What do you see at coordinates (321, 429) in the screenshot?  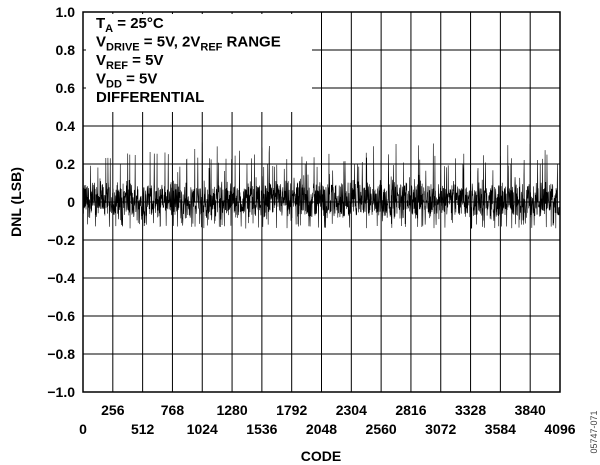 I see `x-tick-label: 2048` at bounding box center [321, 429].